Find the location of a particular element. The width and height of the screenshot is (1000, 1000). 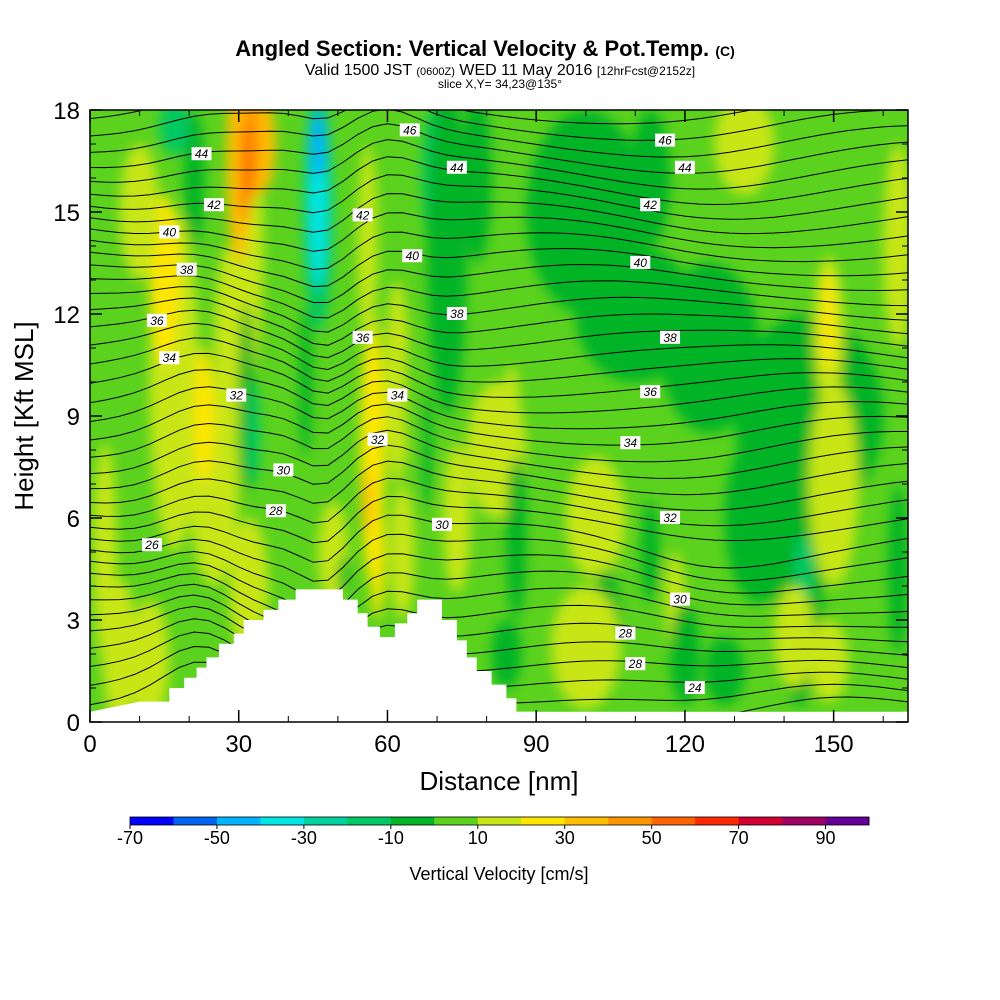

contour-label: 36 is located at coordinates (651, 392).